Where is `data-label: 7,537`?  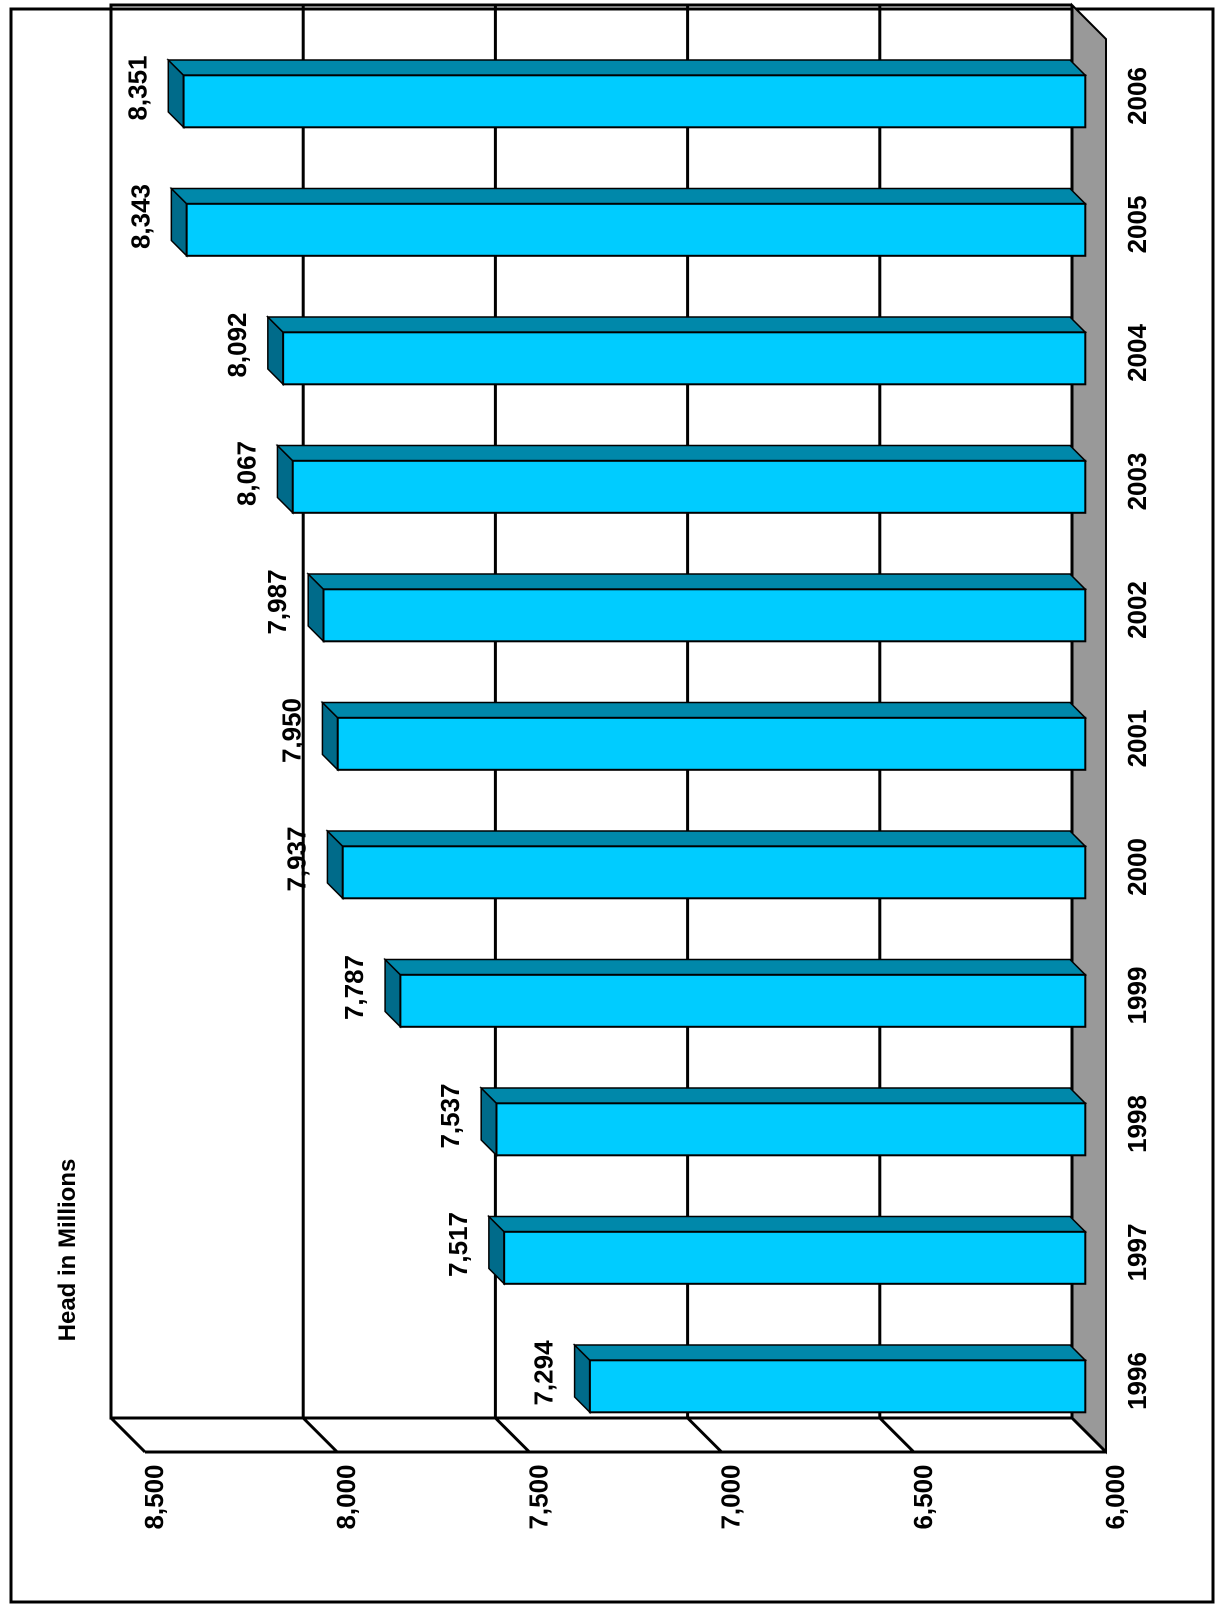
data-label: 7,537 is located at coordinates (450, 1115).